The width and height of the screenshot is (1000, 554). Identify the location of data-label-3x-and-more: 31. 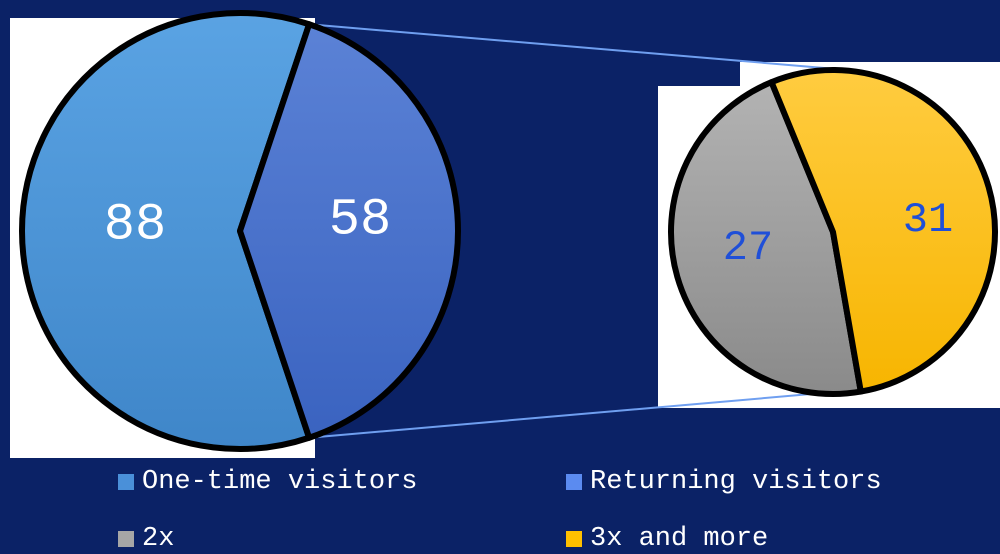
(928, 220).